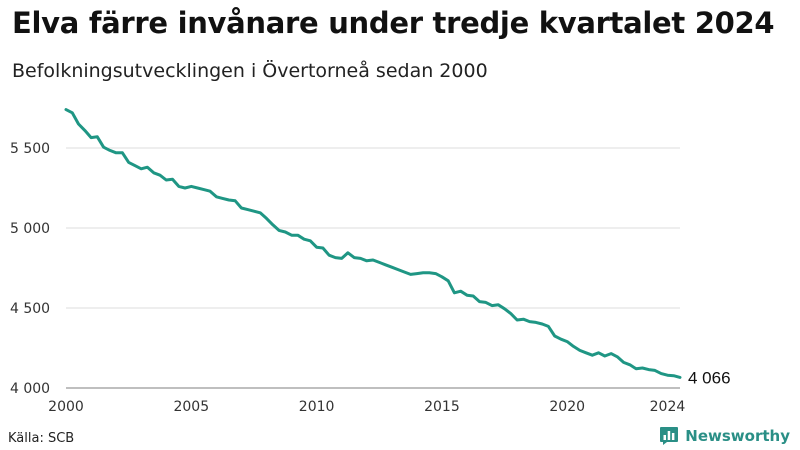 The image size is (800, 450). What do you see at coordinates (41, 438) in the screenshot?
I see `source-note: Källa: SCB` at bounding box center [41, 438].